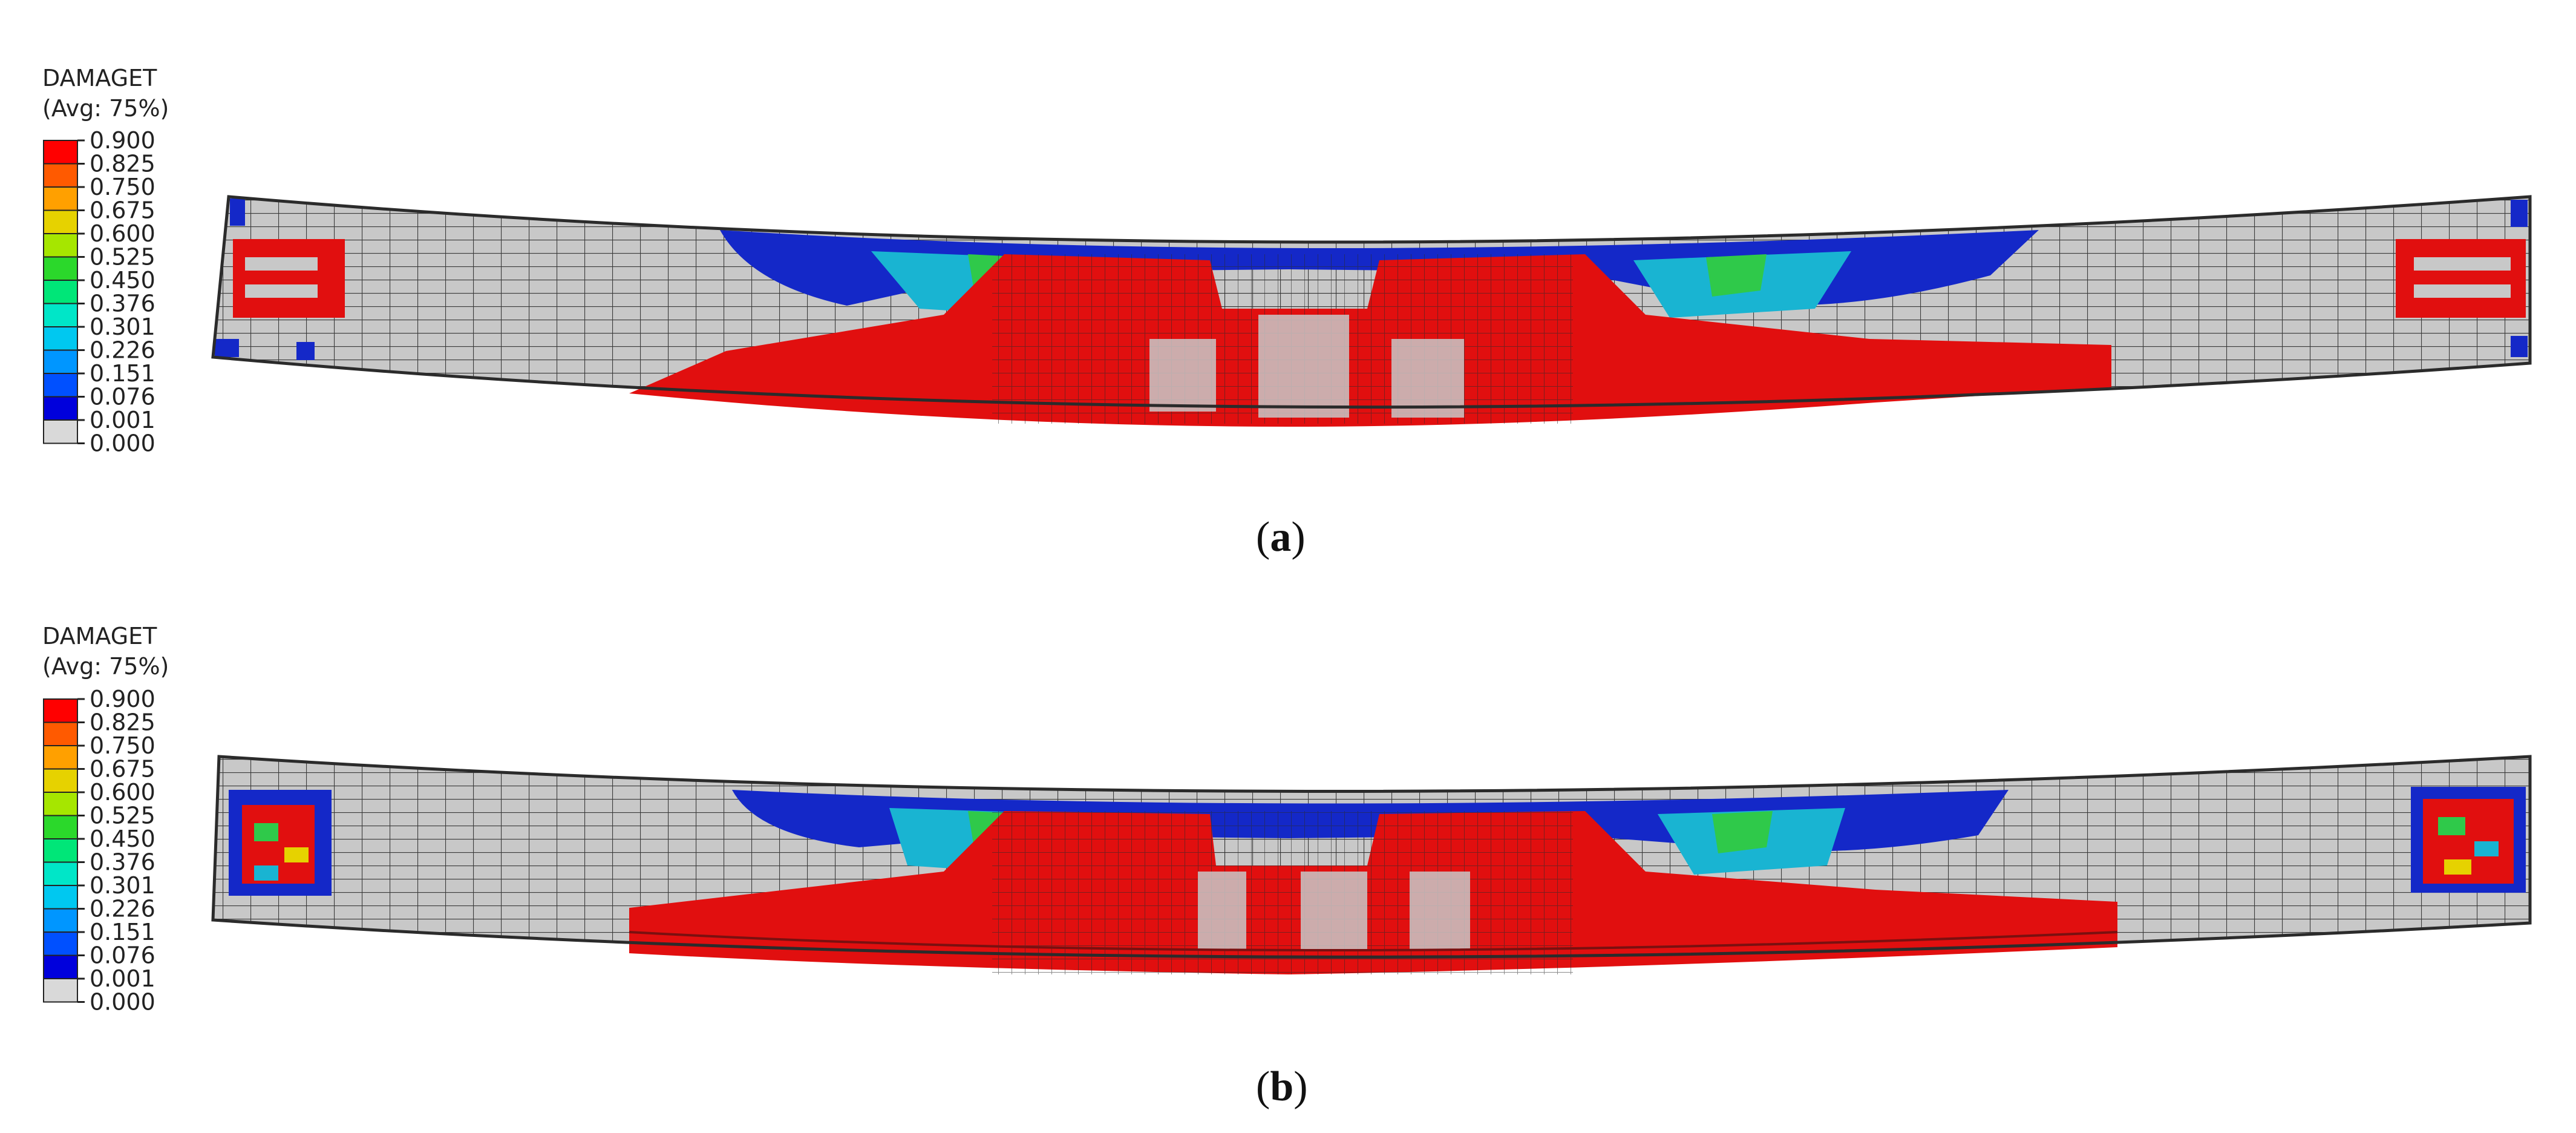 The height and width of the screenshot is (1133, 2576). Describe the element at coordinates (1373, 941) in the screenshot. I see `rebar-line` at that location.